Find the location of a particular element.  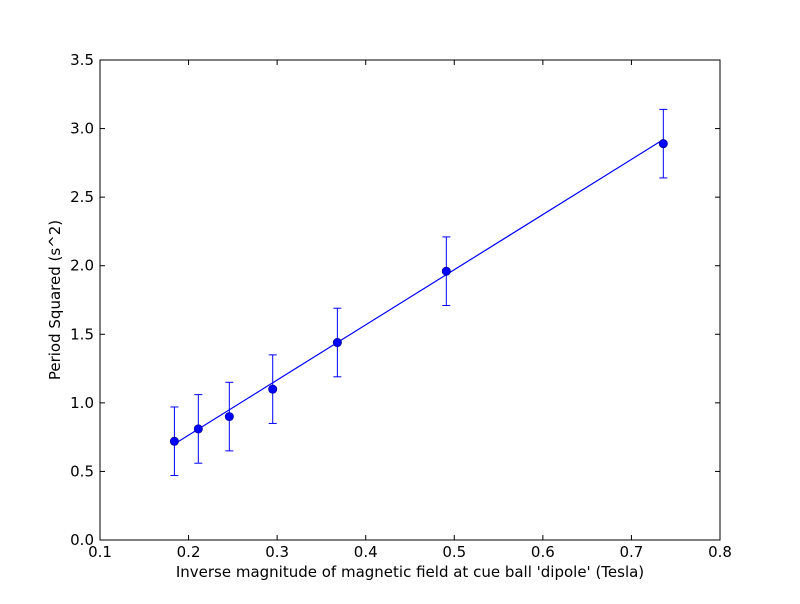

x-tick-label: 0.2 is located at coordinates (189, 552).